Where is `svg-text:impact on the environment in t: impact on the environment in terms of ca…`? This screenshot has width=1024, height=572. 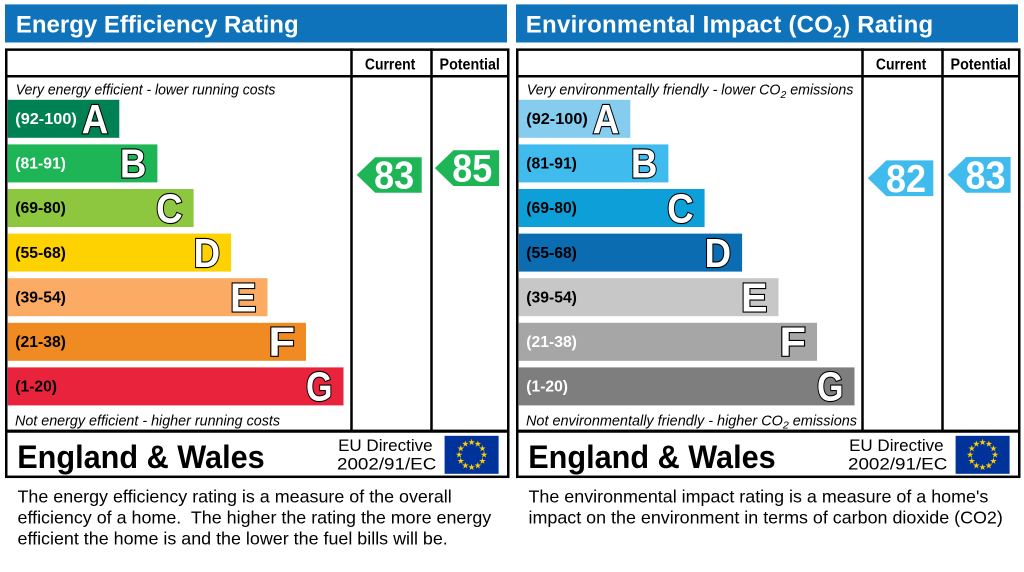
svg-text:impact on the environment in t: impact on the environment in terms of ca… is located at coordinates (766, 518).